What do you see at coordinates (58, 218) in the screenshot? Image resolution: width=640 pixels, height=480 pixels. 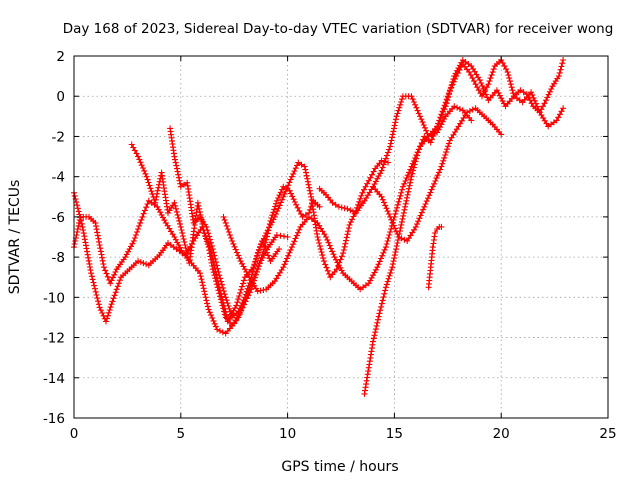 I see `y-tick-label: -6` at bounding box center [58, 218].